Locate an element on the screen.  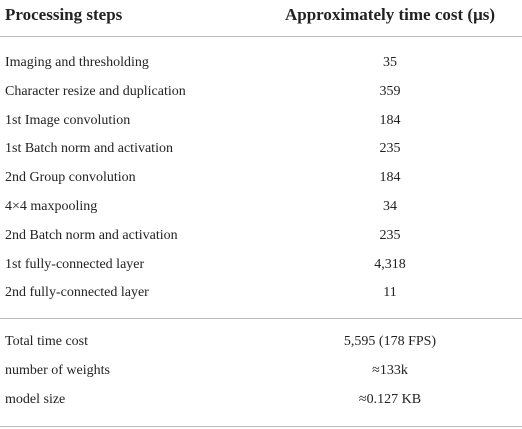
summary-cell: ≈133k is located at coordinates (390, 370).